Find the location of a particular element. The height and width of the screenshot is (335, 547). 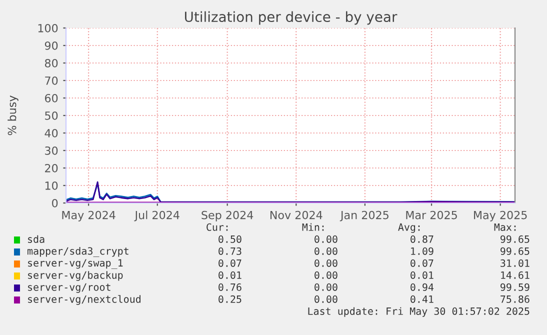

x-tick-label: Jul 2024 is located at coordinates (157, 216).